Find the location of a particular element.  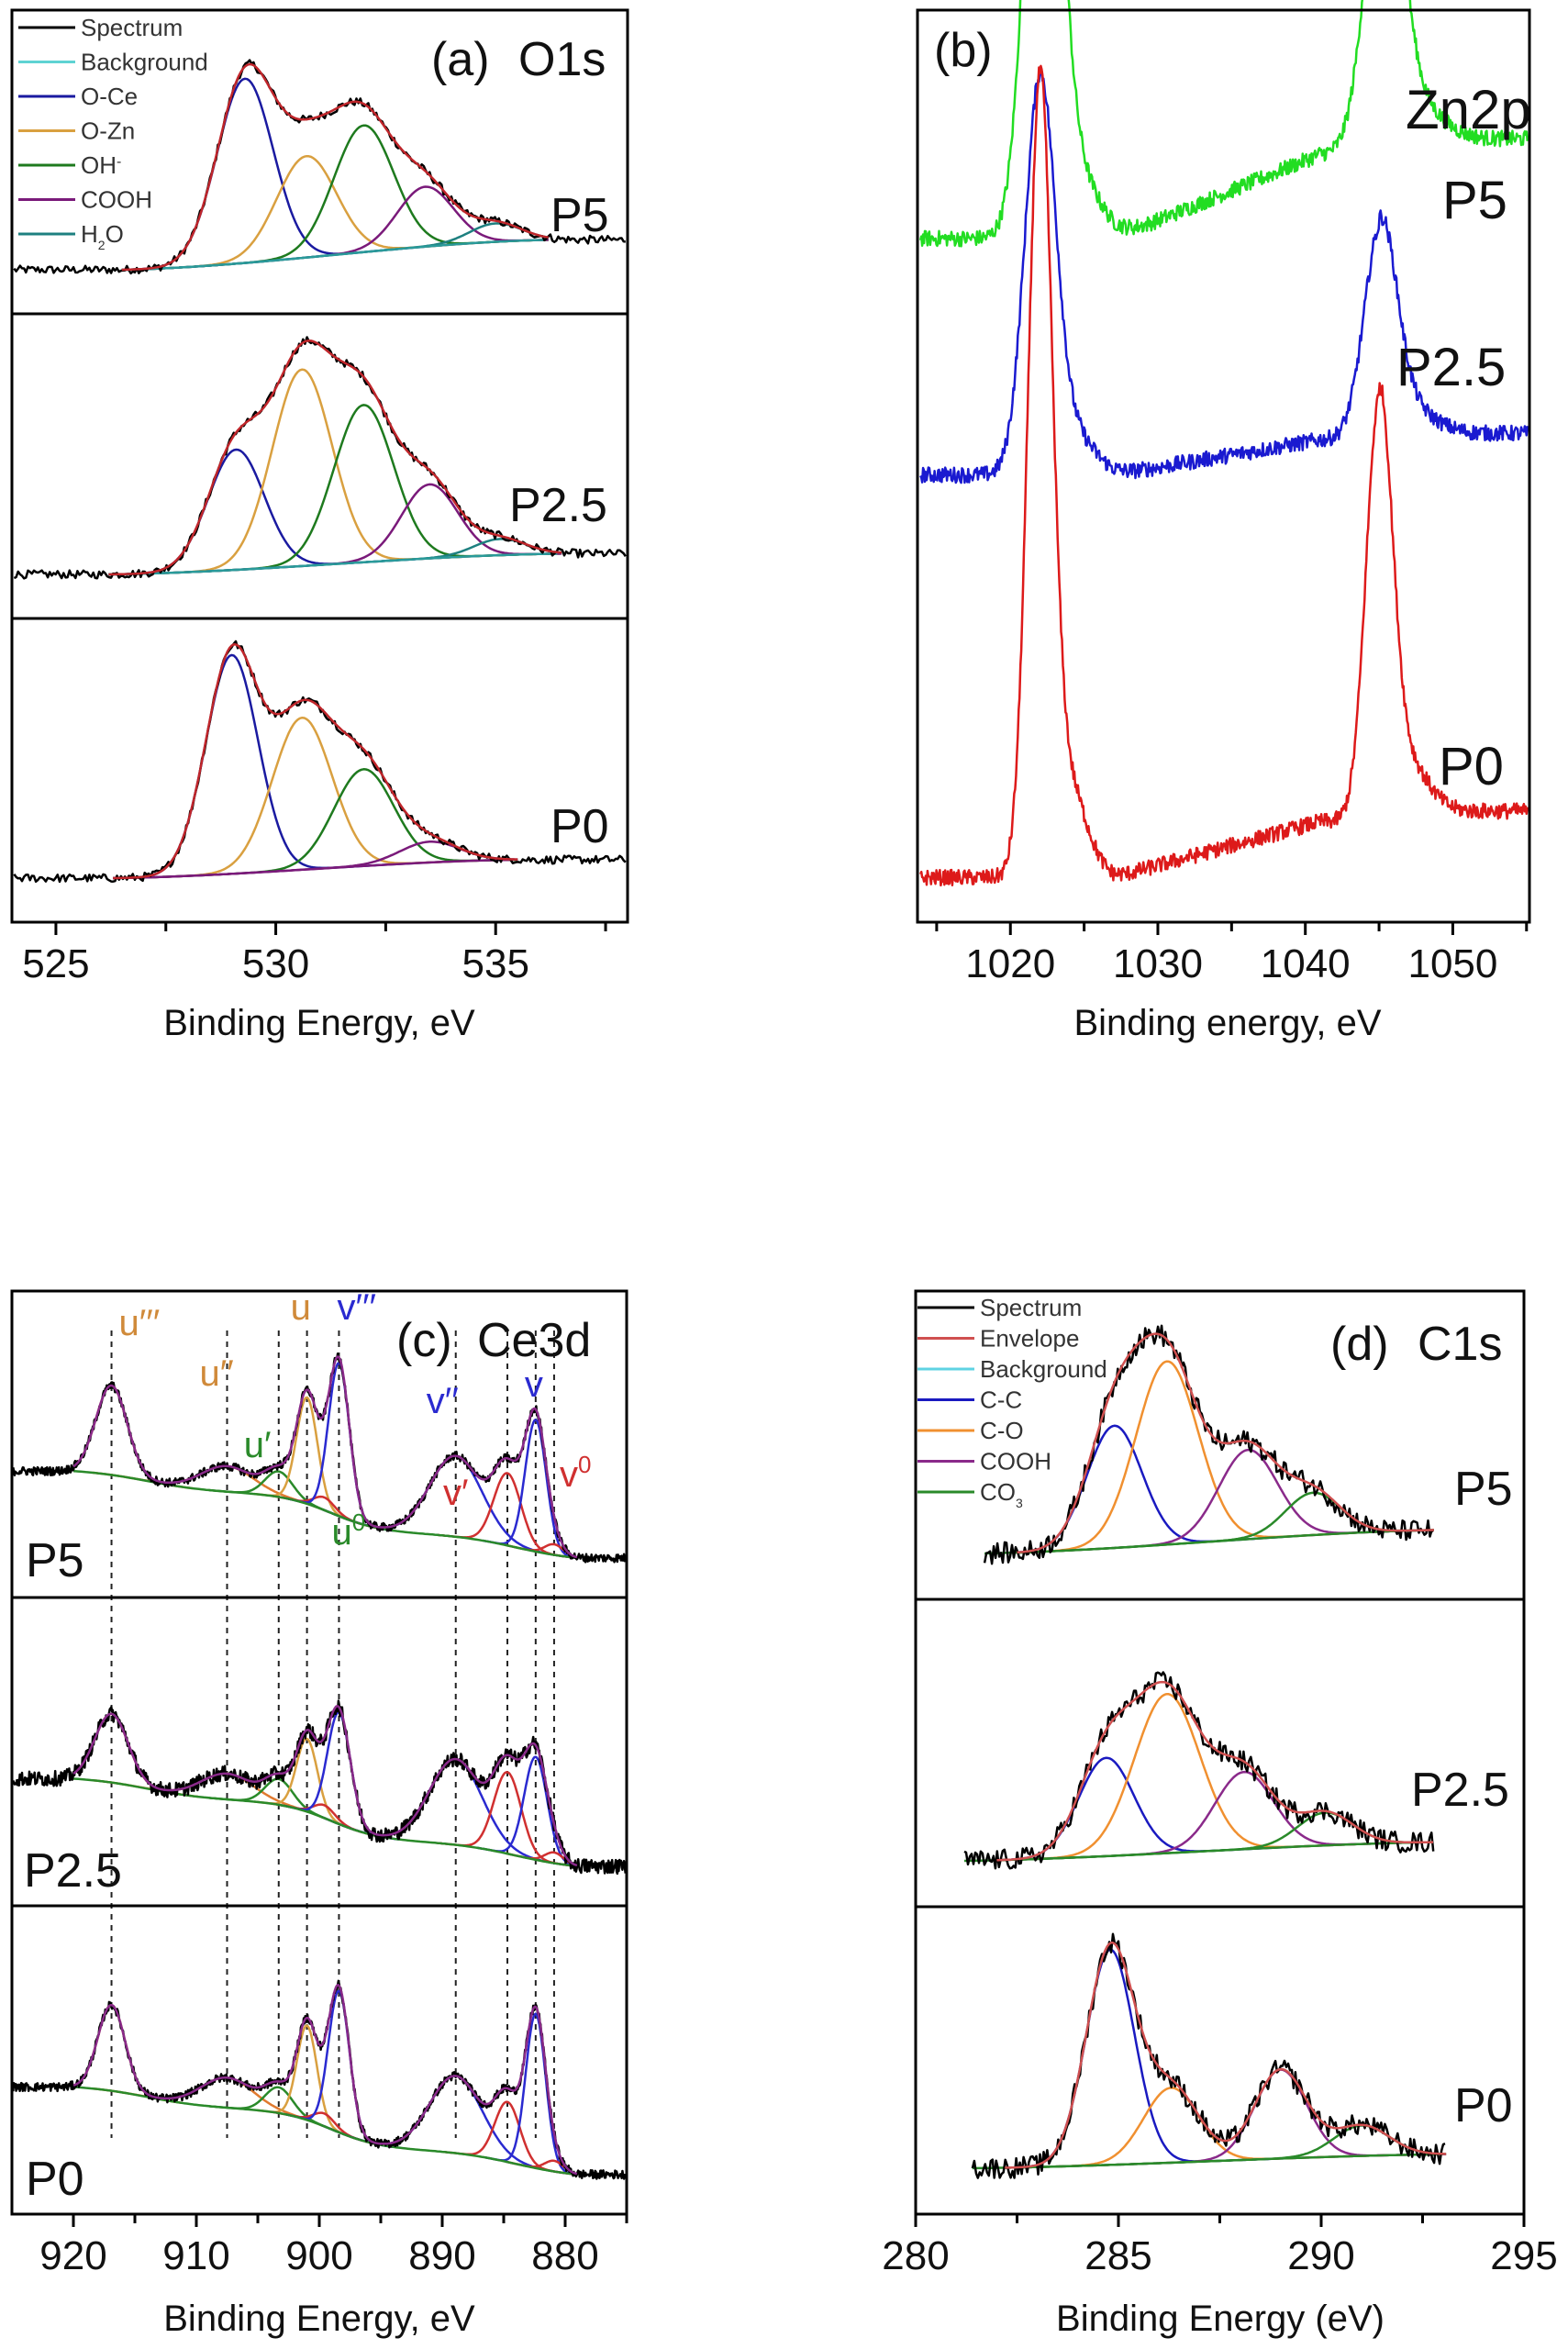

zn2p-x-axis-title: Binding energy, eV is located at coordinates (1227, 1023).